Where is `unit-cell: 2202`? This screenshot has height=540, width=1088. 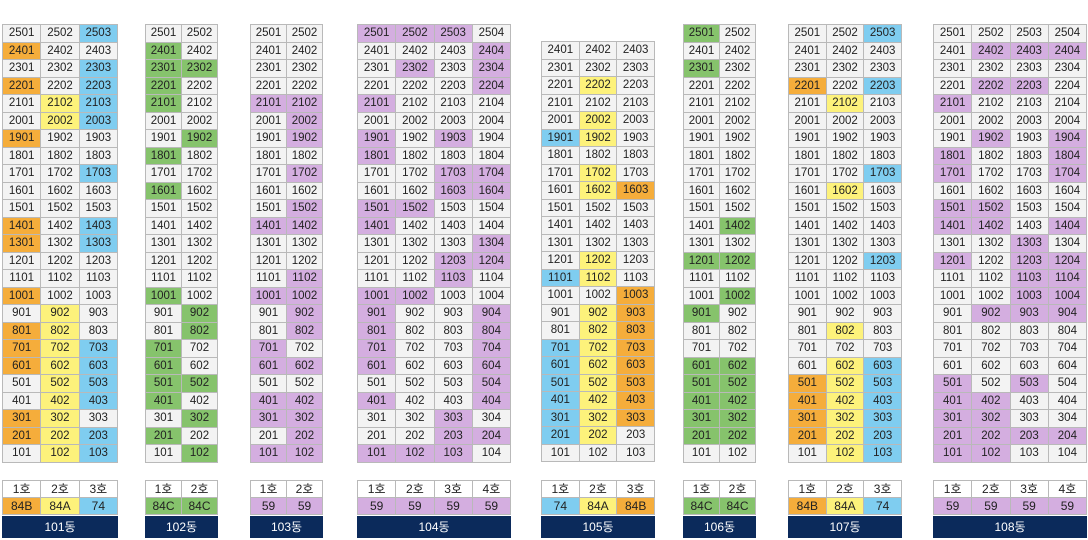 unit-cell: 2202 is located at coordinates (304, 85).